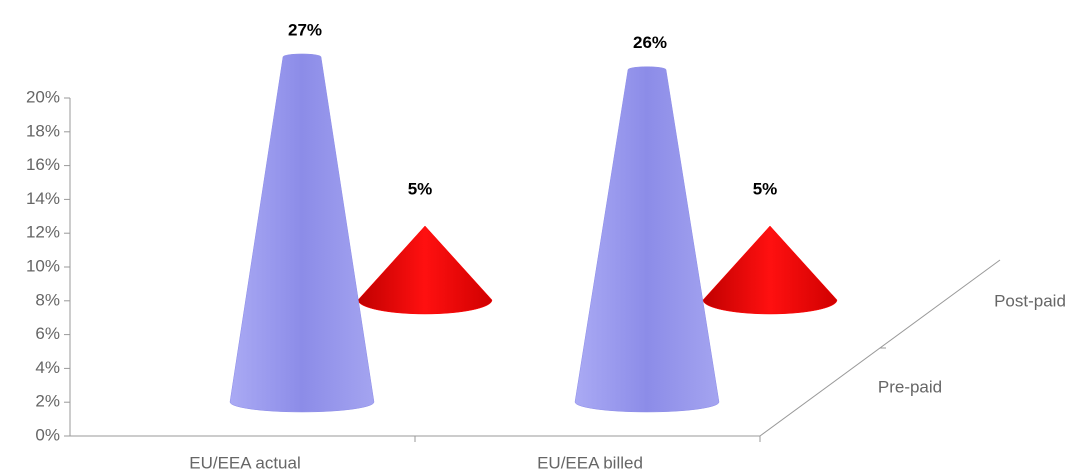 The height and width of the screenshot is (473, 1082). What do you see at coordinates (47, 401) in the screenshot?
I see `y-tick-label: 2%` at bounding box center [47, 401].